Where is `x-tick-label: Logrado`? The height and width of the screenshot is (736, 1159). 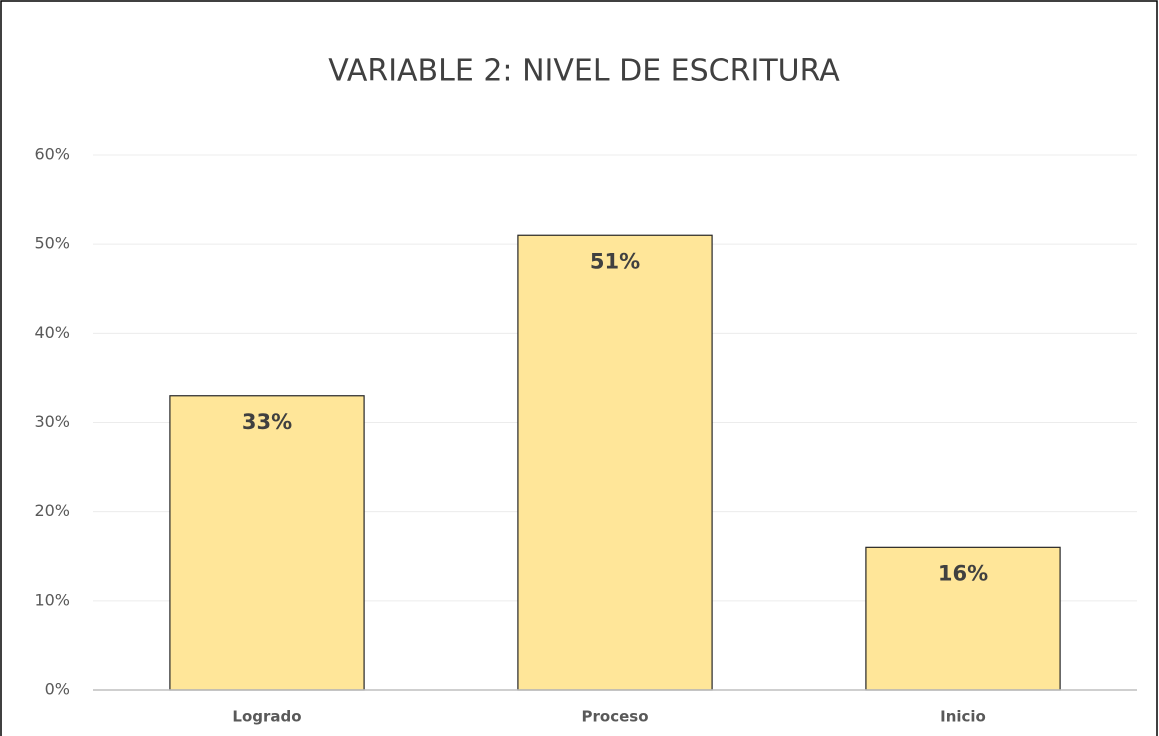
x-tick-label: Logrado is located at coordinates (266, 717).